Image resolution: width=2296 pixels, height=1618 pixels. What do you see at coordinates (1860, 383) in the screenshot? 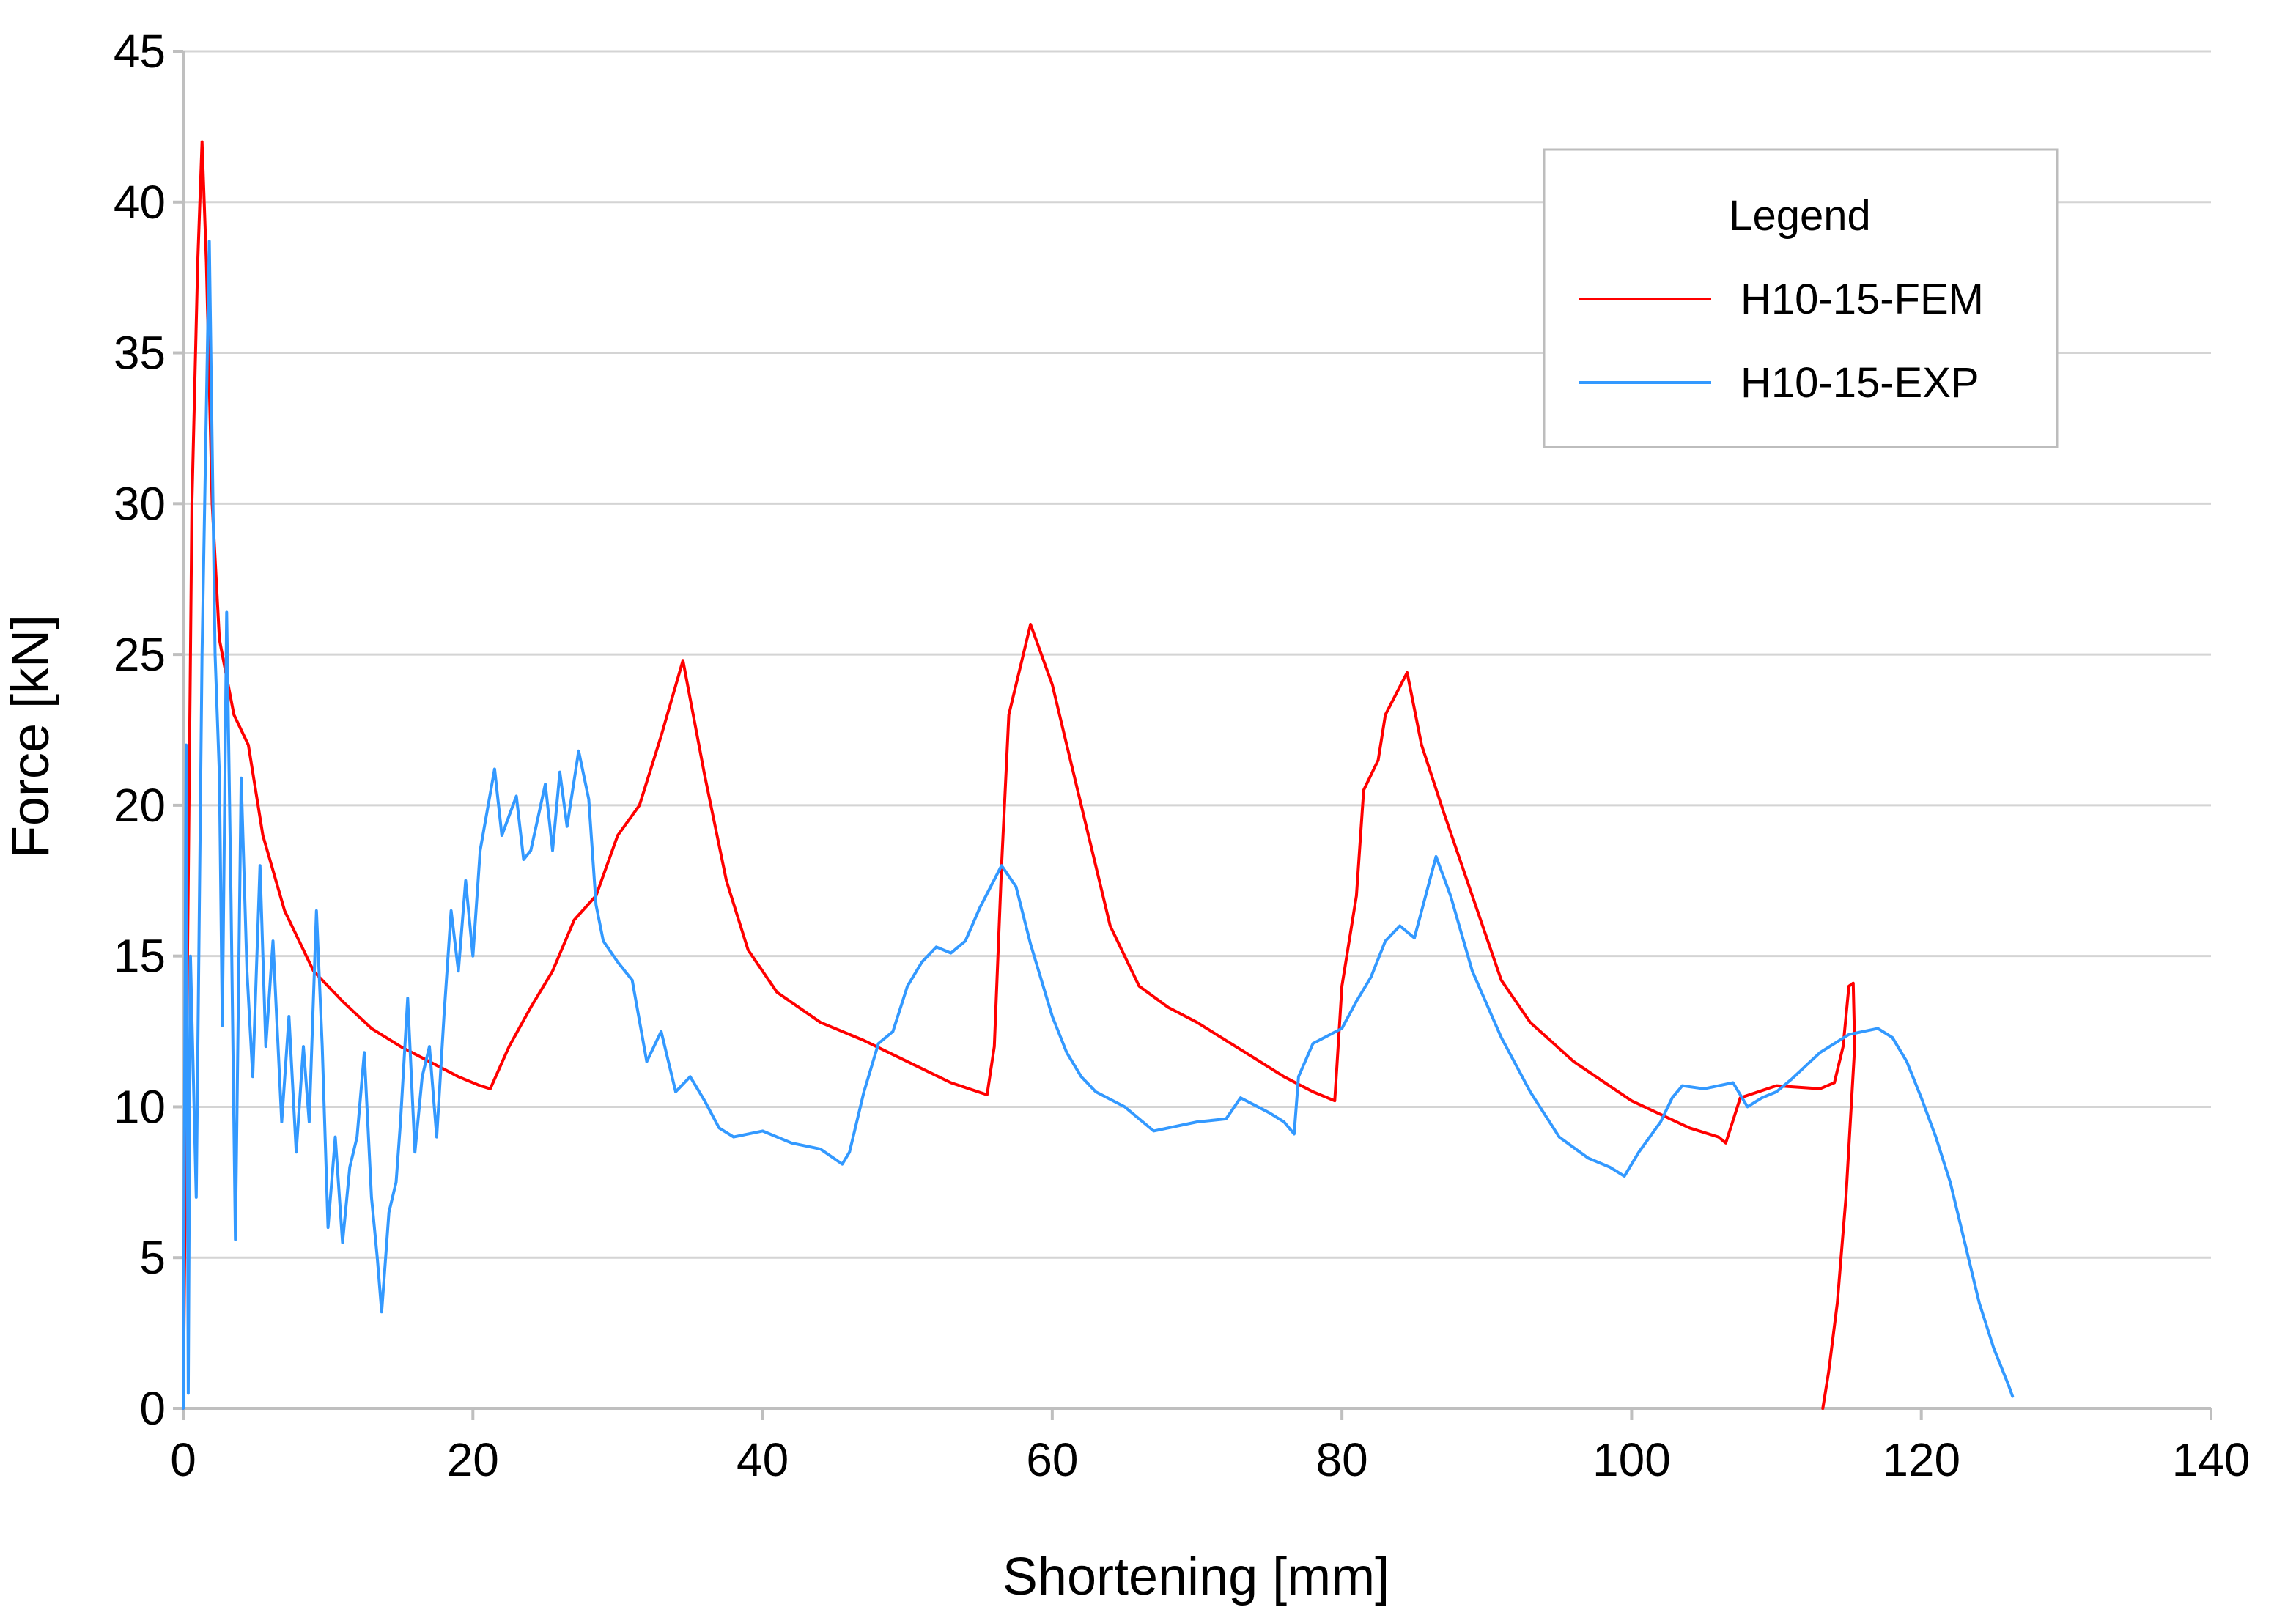
I see `legend-label-exp: H10-15-EXP` at bounding box center [1860, 383].